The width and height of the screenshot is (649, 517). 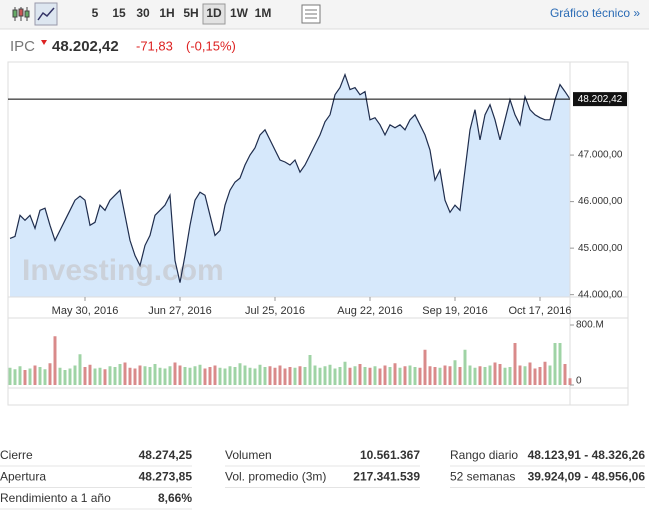 I want to click on candle-icon, so click(x=21, y=14).